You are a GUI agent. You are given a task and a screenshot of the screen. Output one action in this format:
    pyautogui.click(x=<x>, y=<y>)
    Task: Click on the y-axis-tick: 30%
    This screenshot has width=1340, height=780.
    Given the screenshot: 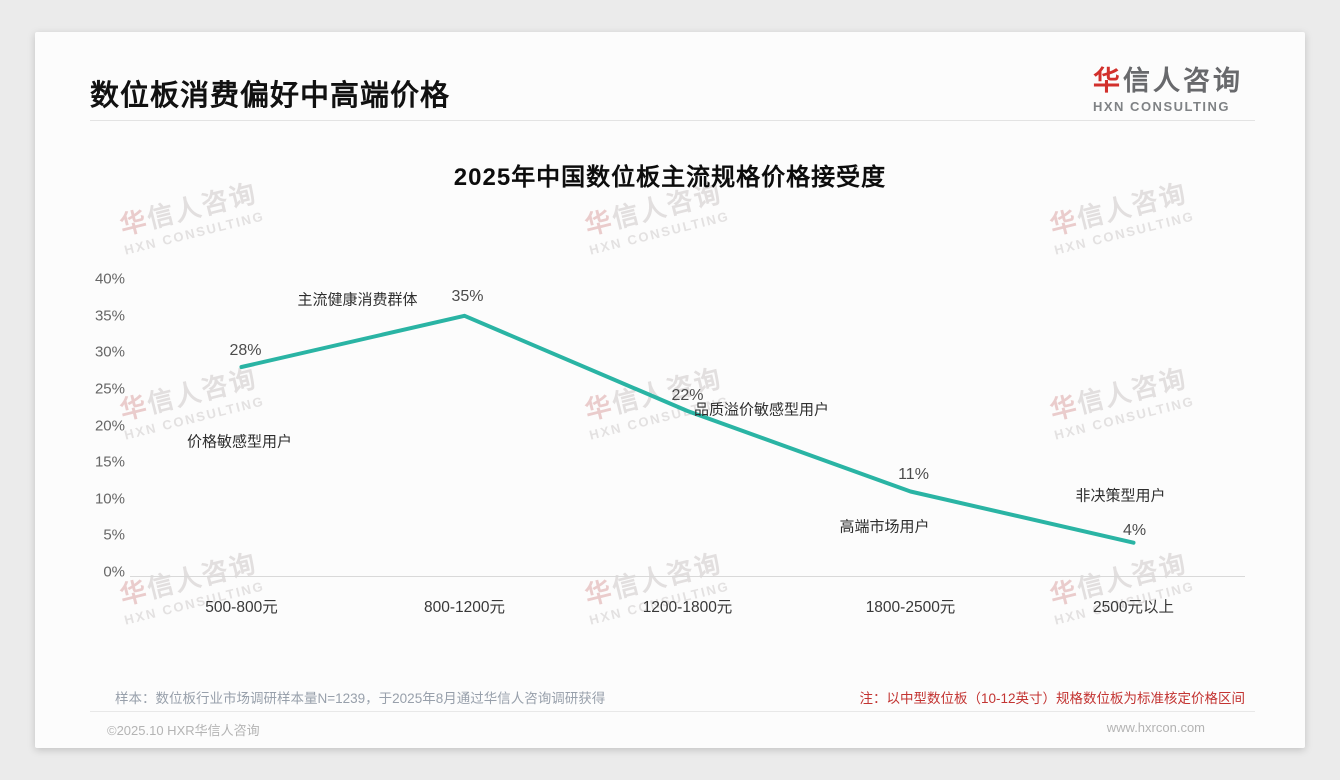 What is the action you would take?
    pyautogui.click(x=109, y=352)
    